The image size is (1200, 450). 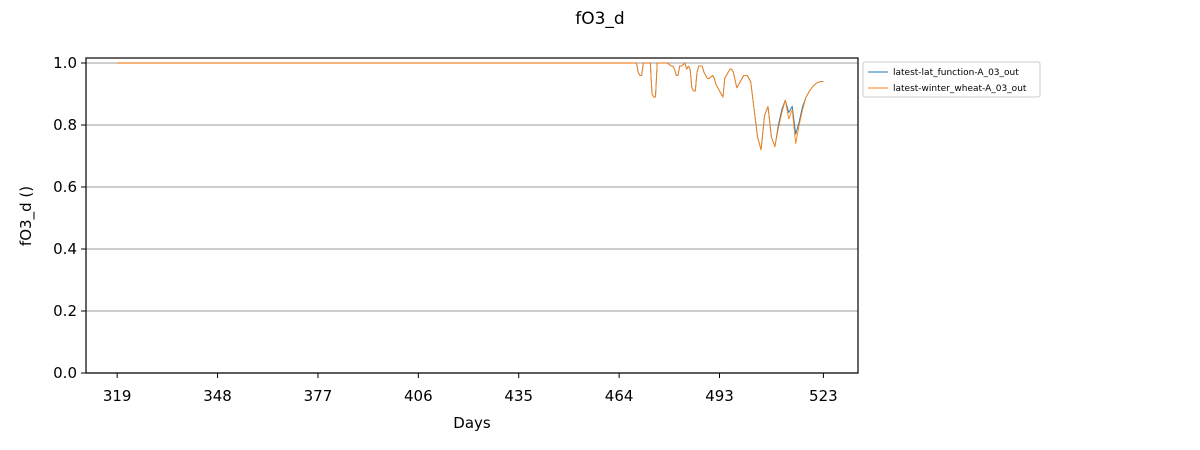 What do you see at coordinates (619, 396) in the screenshot?
I see `x-tick-label: 464` at bounding box center [619, 396].